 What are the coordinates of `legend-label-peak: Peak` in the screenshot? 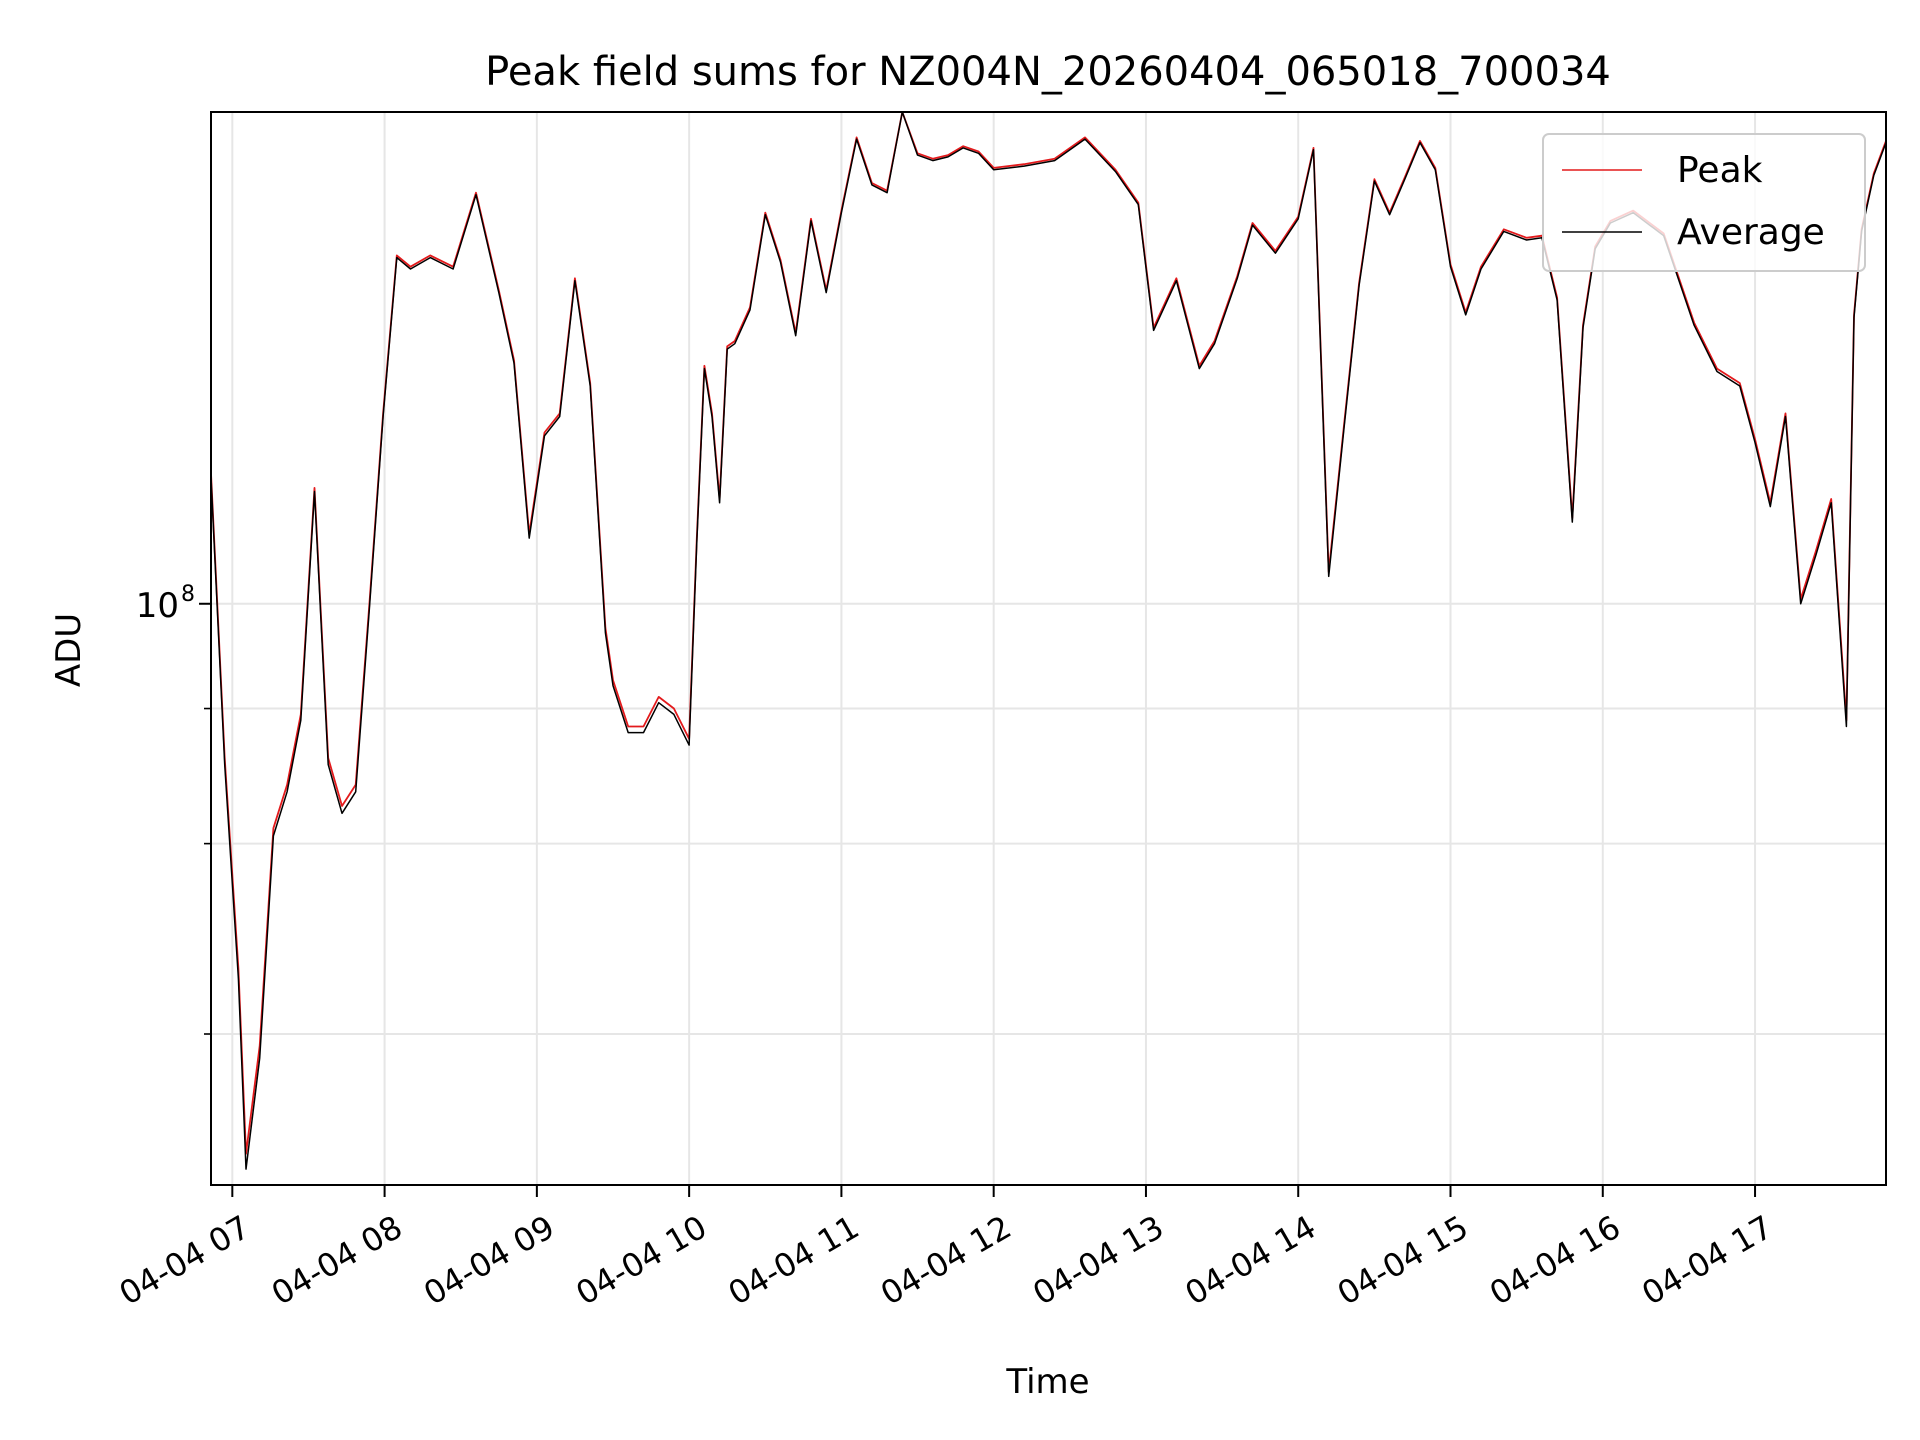 It's located at (1720, 170).